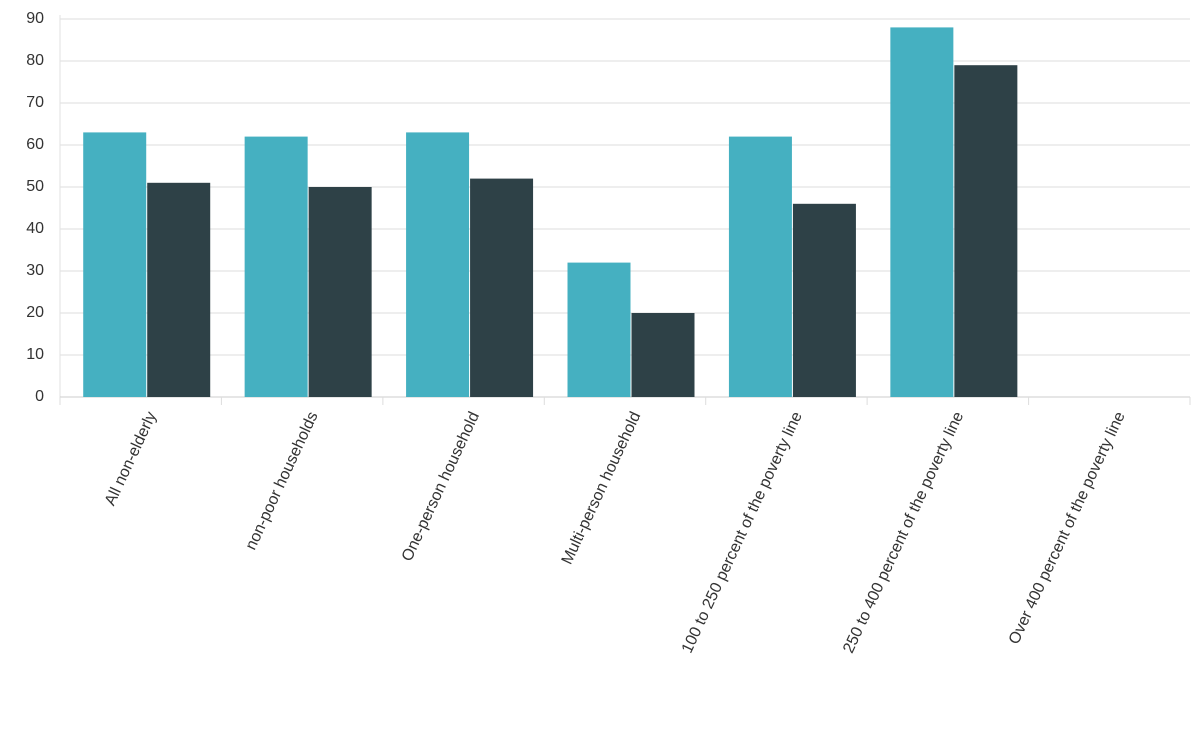  What do you see at coordinates (131, 458) in the screenshot?
I see `x-tick-label: All non-elderly` at bounding box center [131, 458].